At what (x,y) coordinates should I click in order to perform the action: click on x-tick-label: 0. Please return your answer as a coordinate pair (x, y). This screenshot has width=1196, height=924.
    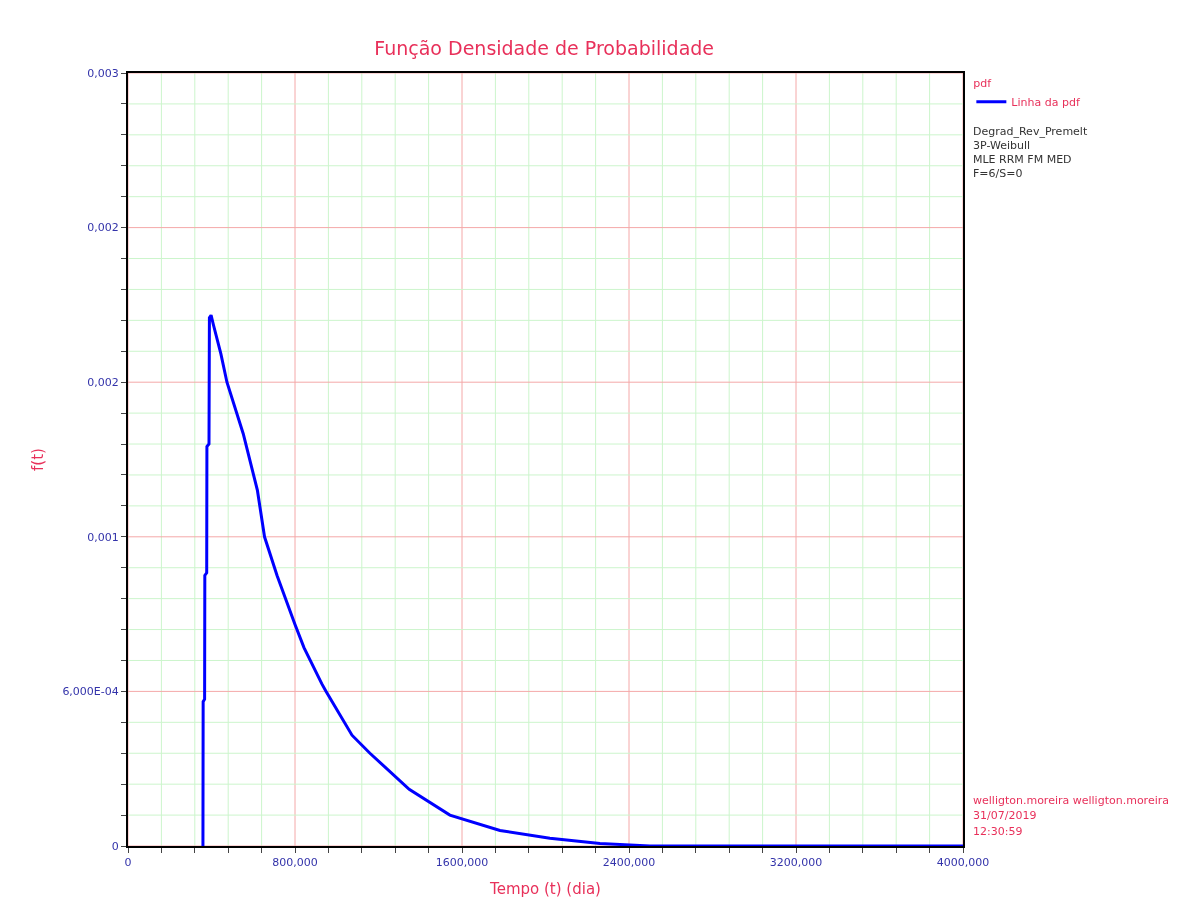
    Looking at the image, I should click on (128, 863).